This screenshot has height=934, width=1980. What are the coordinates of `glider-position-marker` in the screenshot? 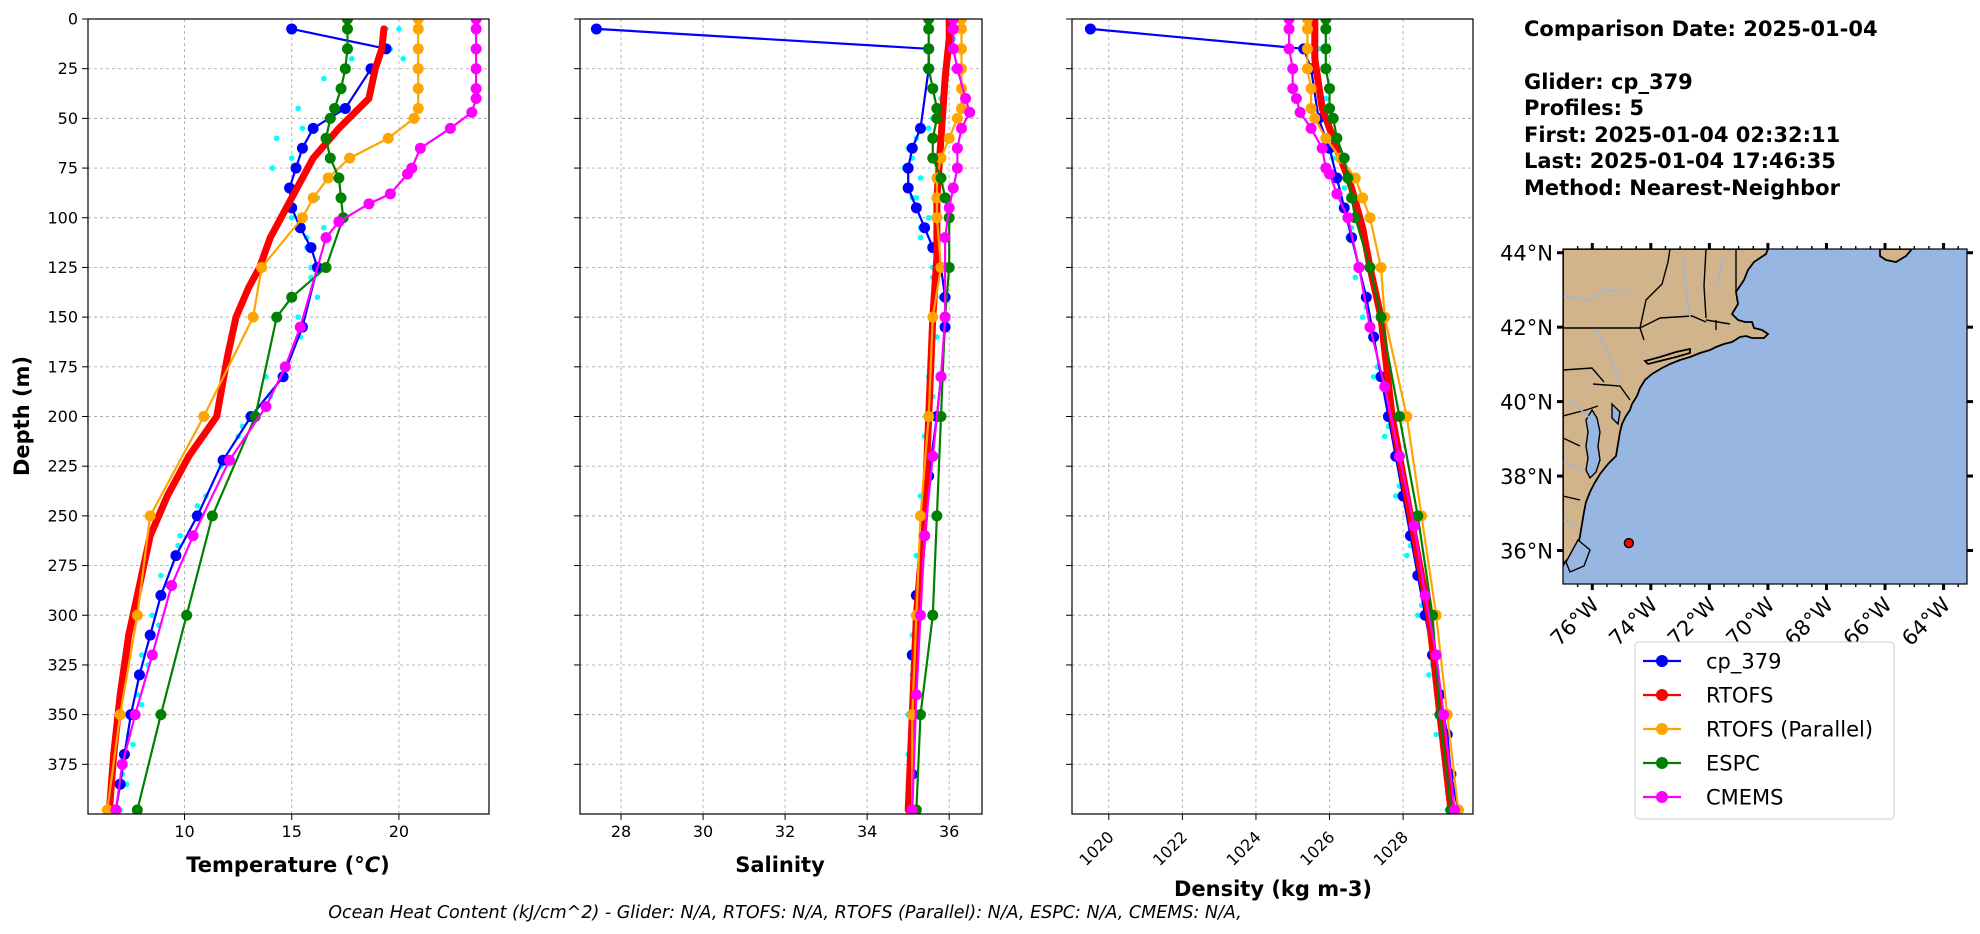 It's located at (1629, 543).